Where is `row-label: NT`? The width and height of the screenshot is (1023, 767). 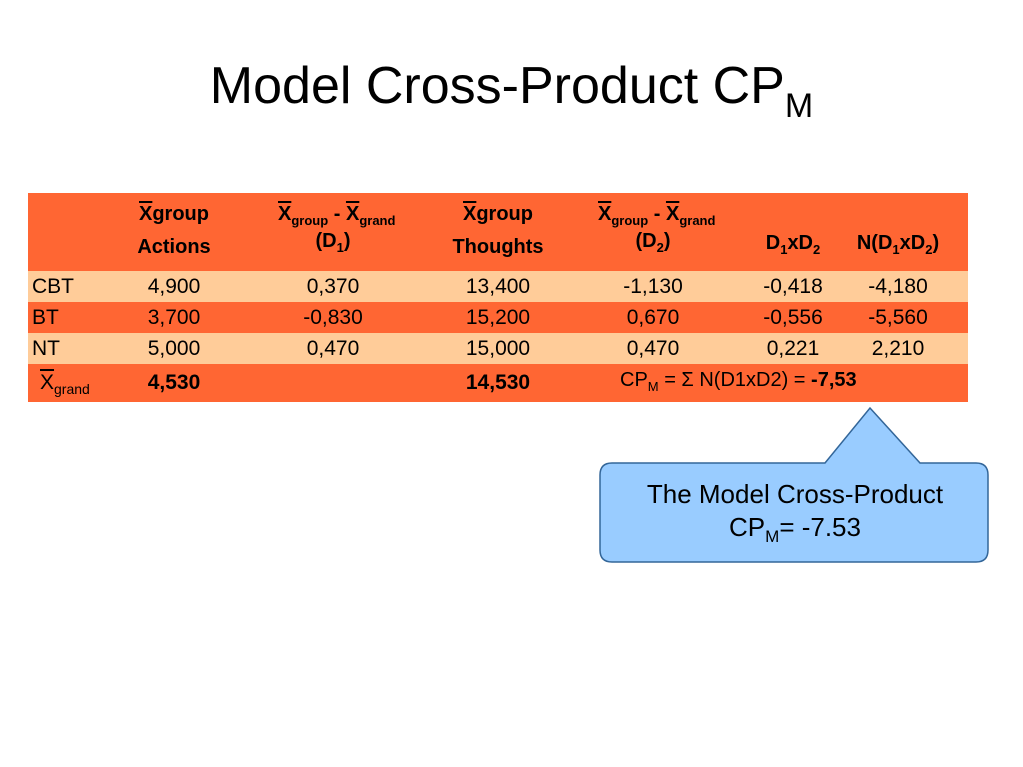
row-label: NT is located at coordinates (46, 348).